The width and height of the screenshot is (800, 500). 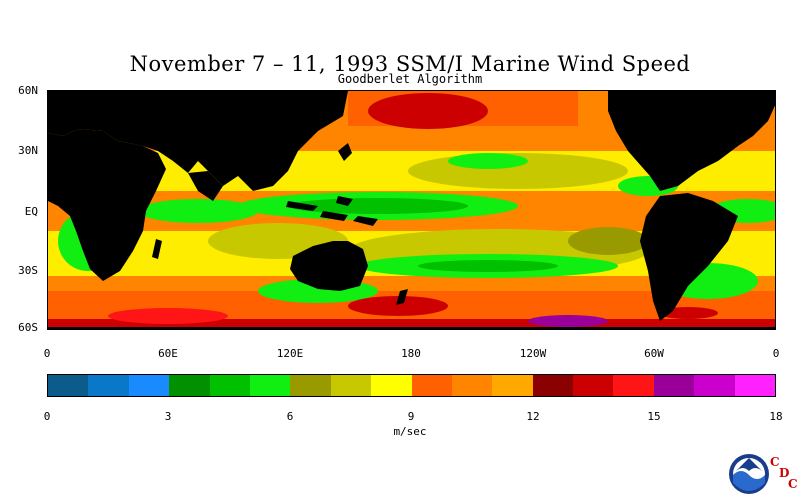 What do you see at coordinates (776, 353) in the screenshot?
I see `lon-label-0-right: 0` at bounding box center [776, 353].